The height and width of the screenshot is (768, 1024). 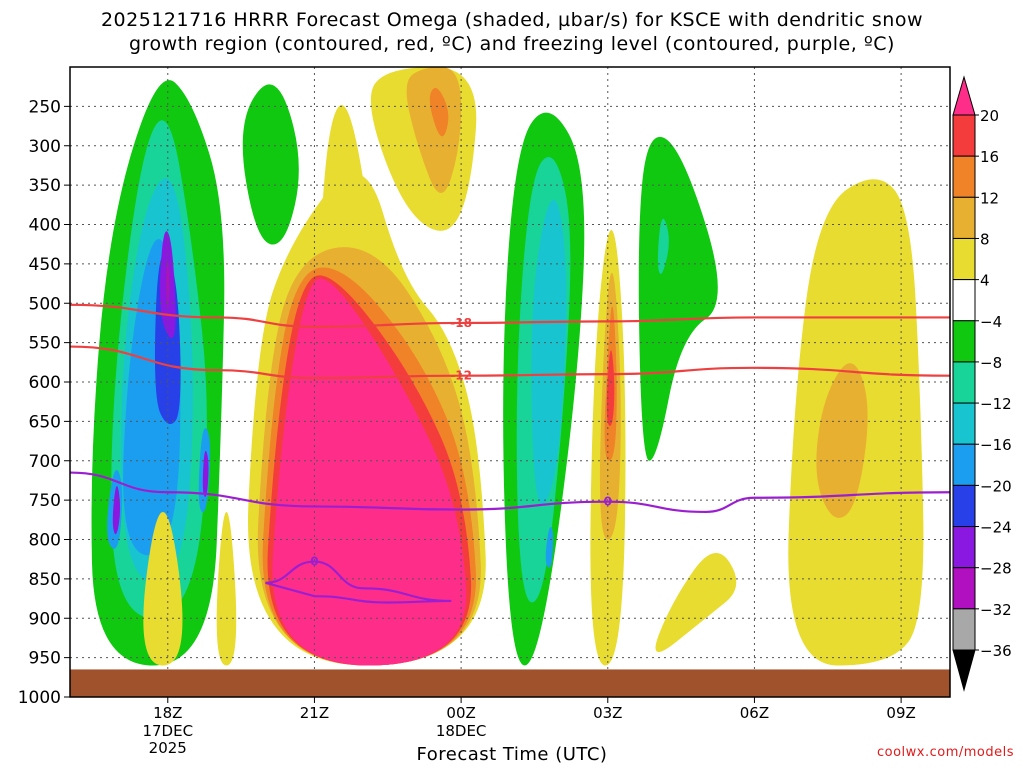 I want to click on colorbar-label-5: −4, so click(x=991, y=322).